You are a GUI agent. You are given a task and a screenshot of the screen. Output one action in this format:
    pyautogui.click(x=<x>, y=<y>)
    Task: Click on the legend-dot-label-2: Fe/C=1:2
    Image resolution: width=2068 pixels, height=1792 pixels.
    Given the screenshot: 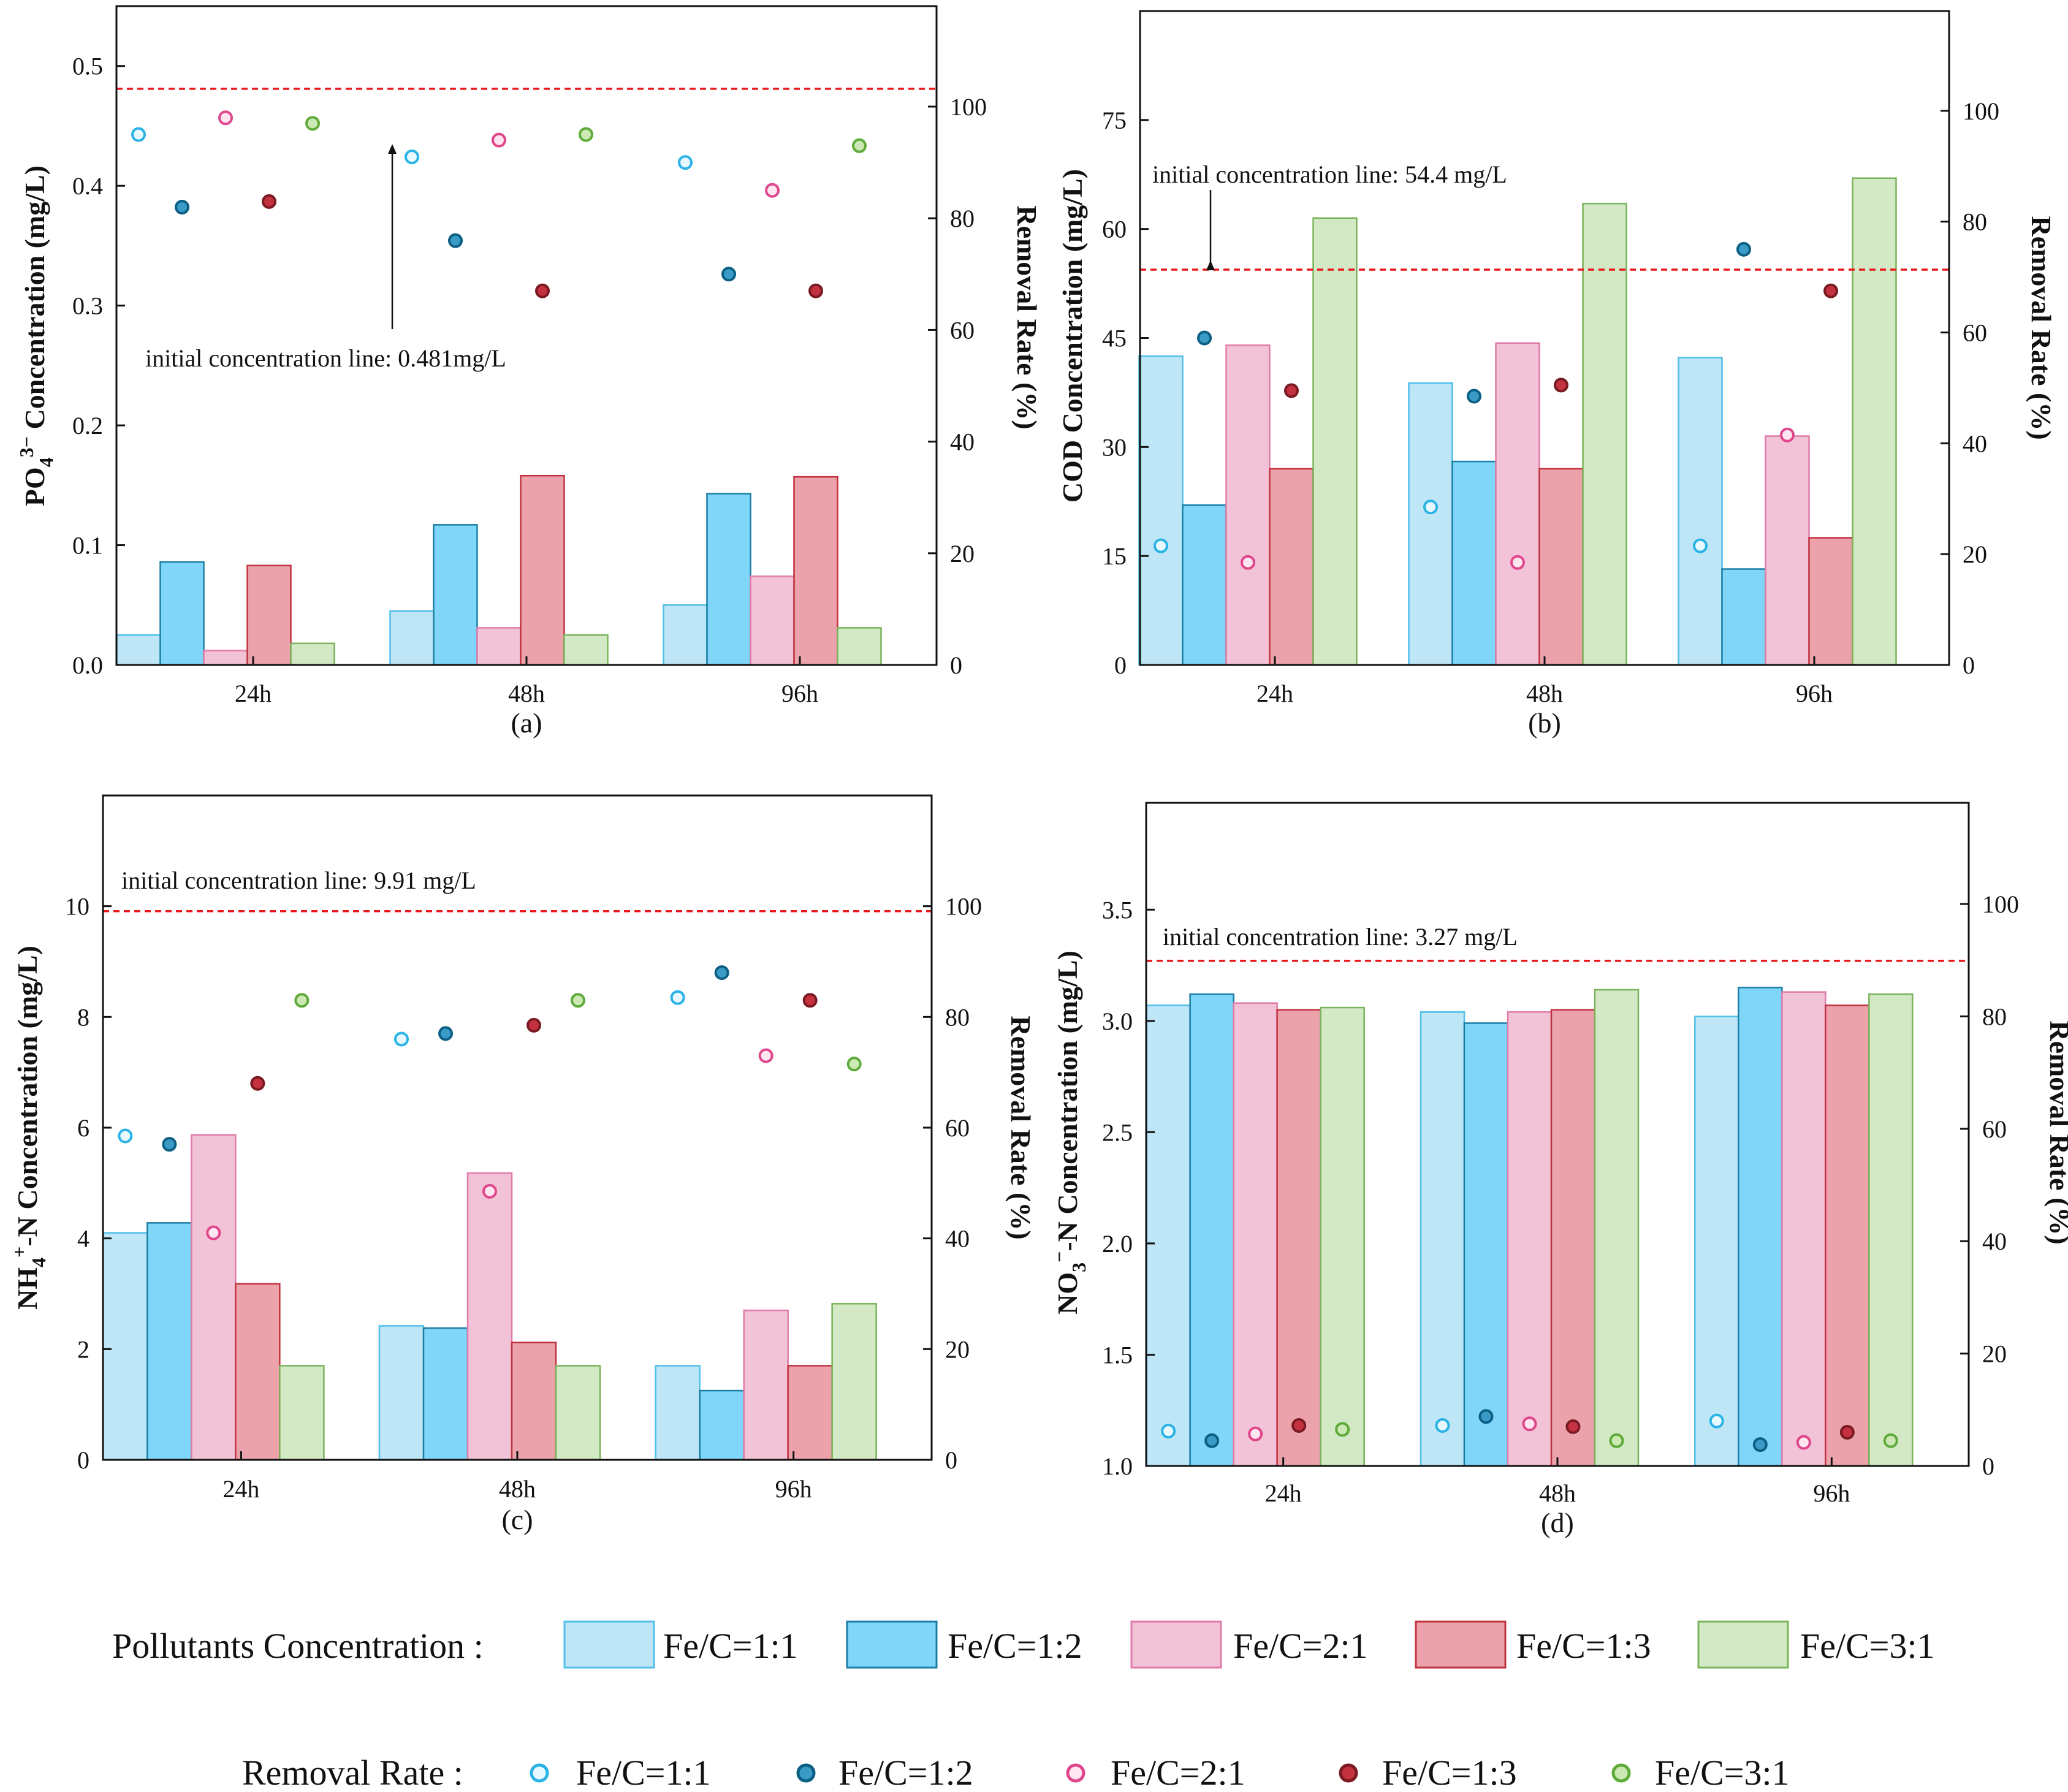 What is the action you would take?
    pyautogui.click(x=906, y=1772)
    